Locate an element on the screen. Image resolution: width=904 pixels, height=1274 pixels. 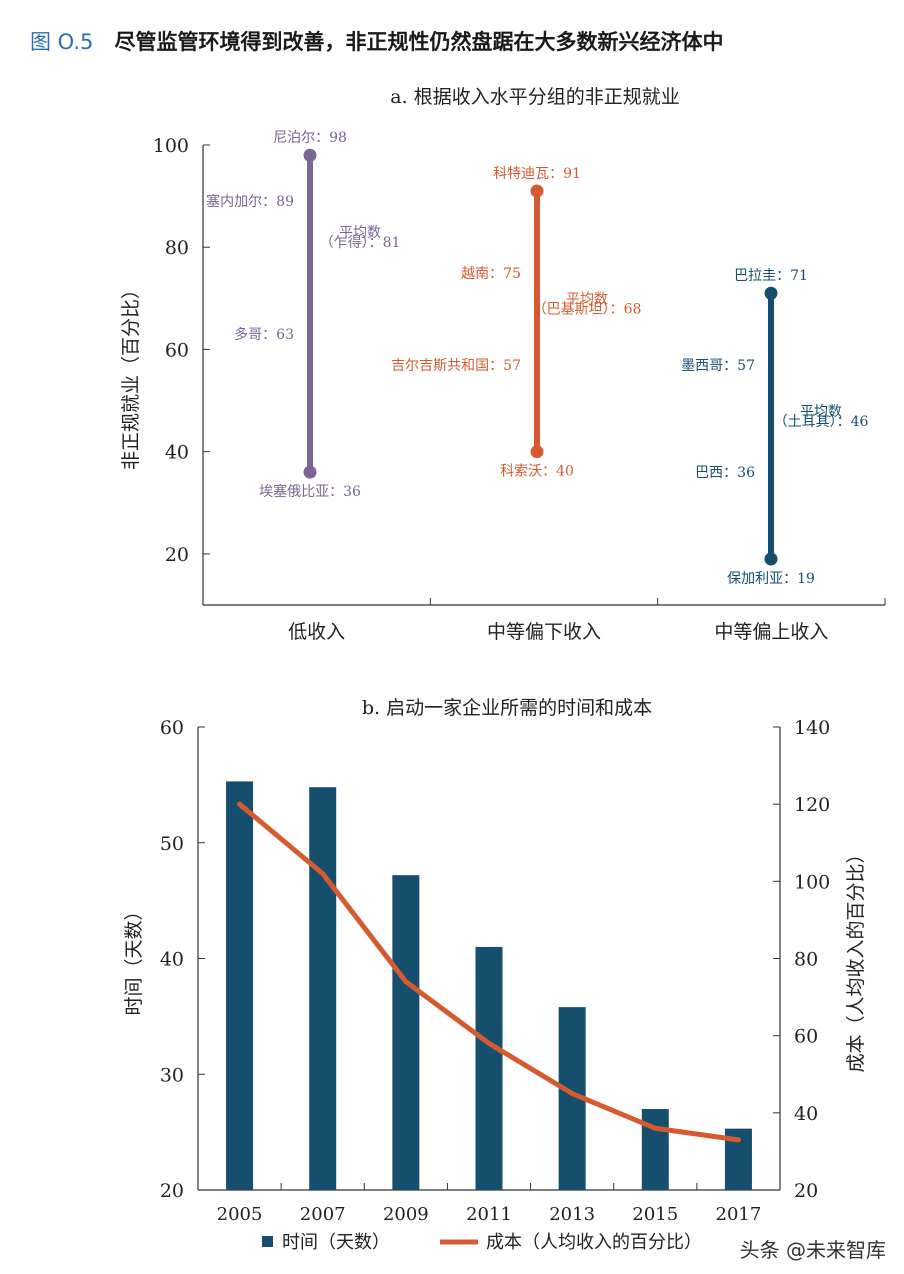
chart-a-y-tick-label: 40 is located at coordinates (177, 453).